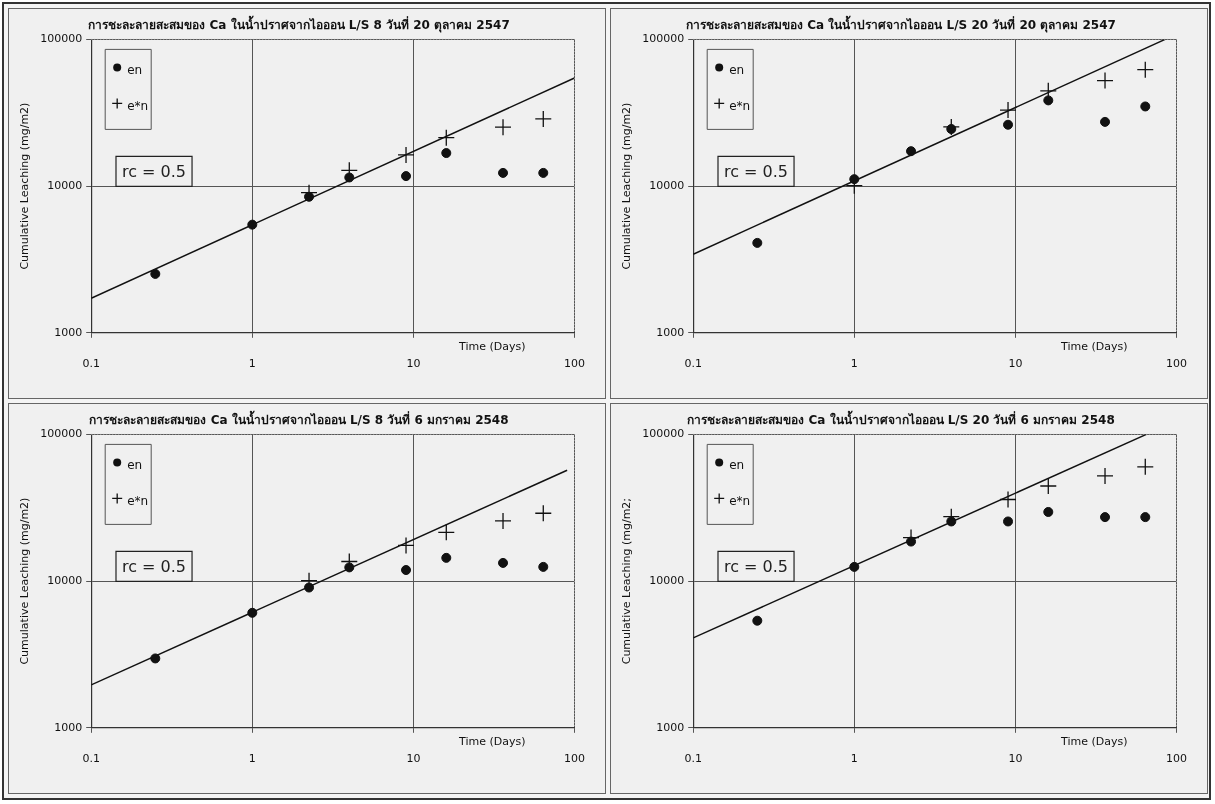  I want to click on chart-title: การชะละลายสะสมของ Ca ในน้ำปราศจากไอออน L/S 20 วันที่ 20 ตุลาคม 2547, so click(901, 24).